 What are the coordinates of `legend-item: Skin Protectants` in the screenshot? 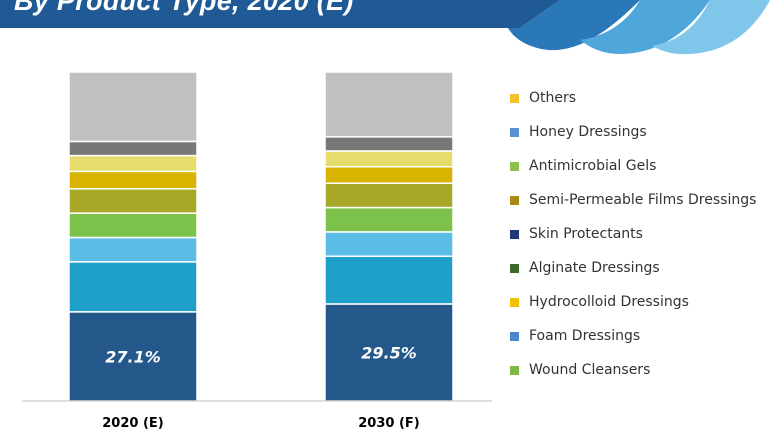 It's located at (576, 234).